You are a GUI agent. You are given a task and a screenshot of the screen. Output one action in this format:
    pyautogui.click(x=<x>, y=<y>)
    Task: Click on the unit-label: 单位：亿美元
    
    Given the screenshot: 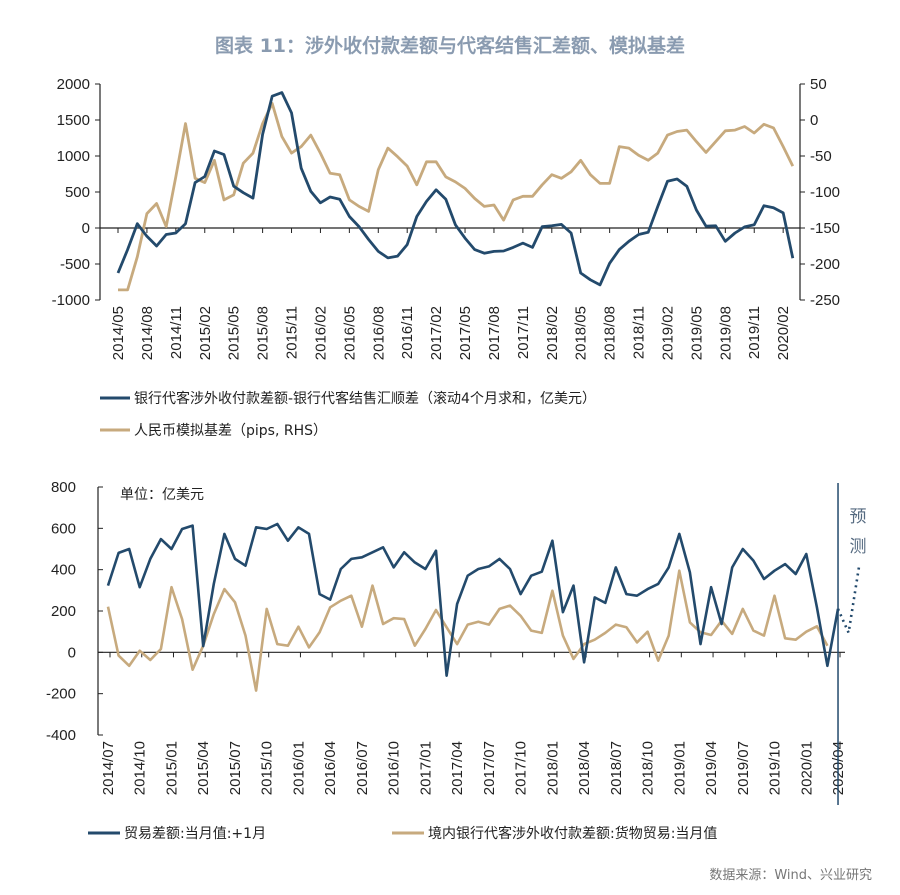 What is the action you would take?
    pyautogui.click(x=162, y=495)
    